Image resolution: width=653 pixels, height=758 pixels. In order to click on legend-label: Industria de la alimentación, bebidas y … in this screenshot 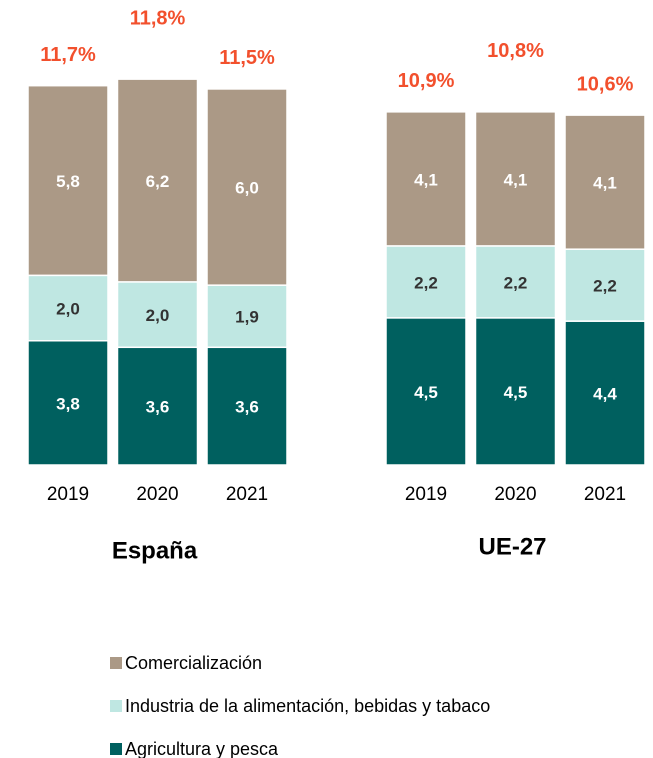, I will do `click(307, 706)`.